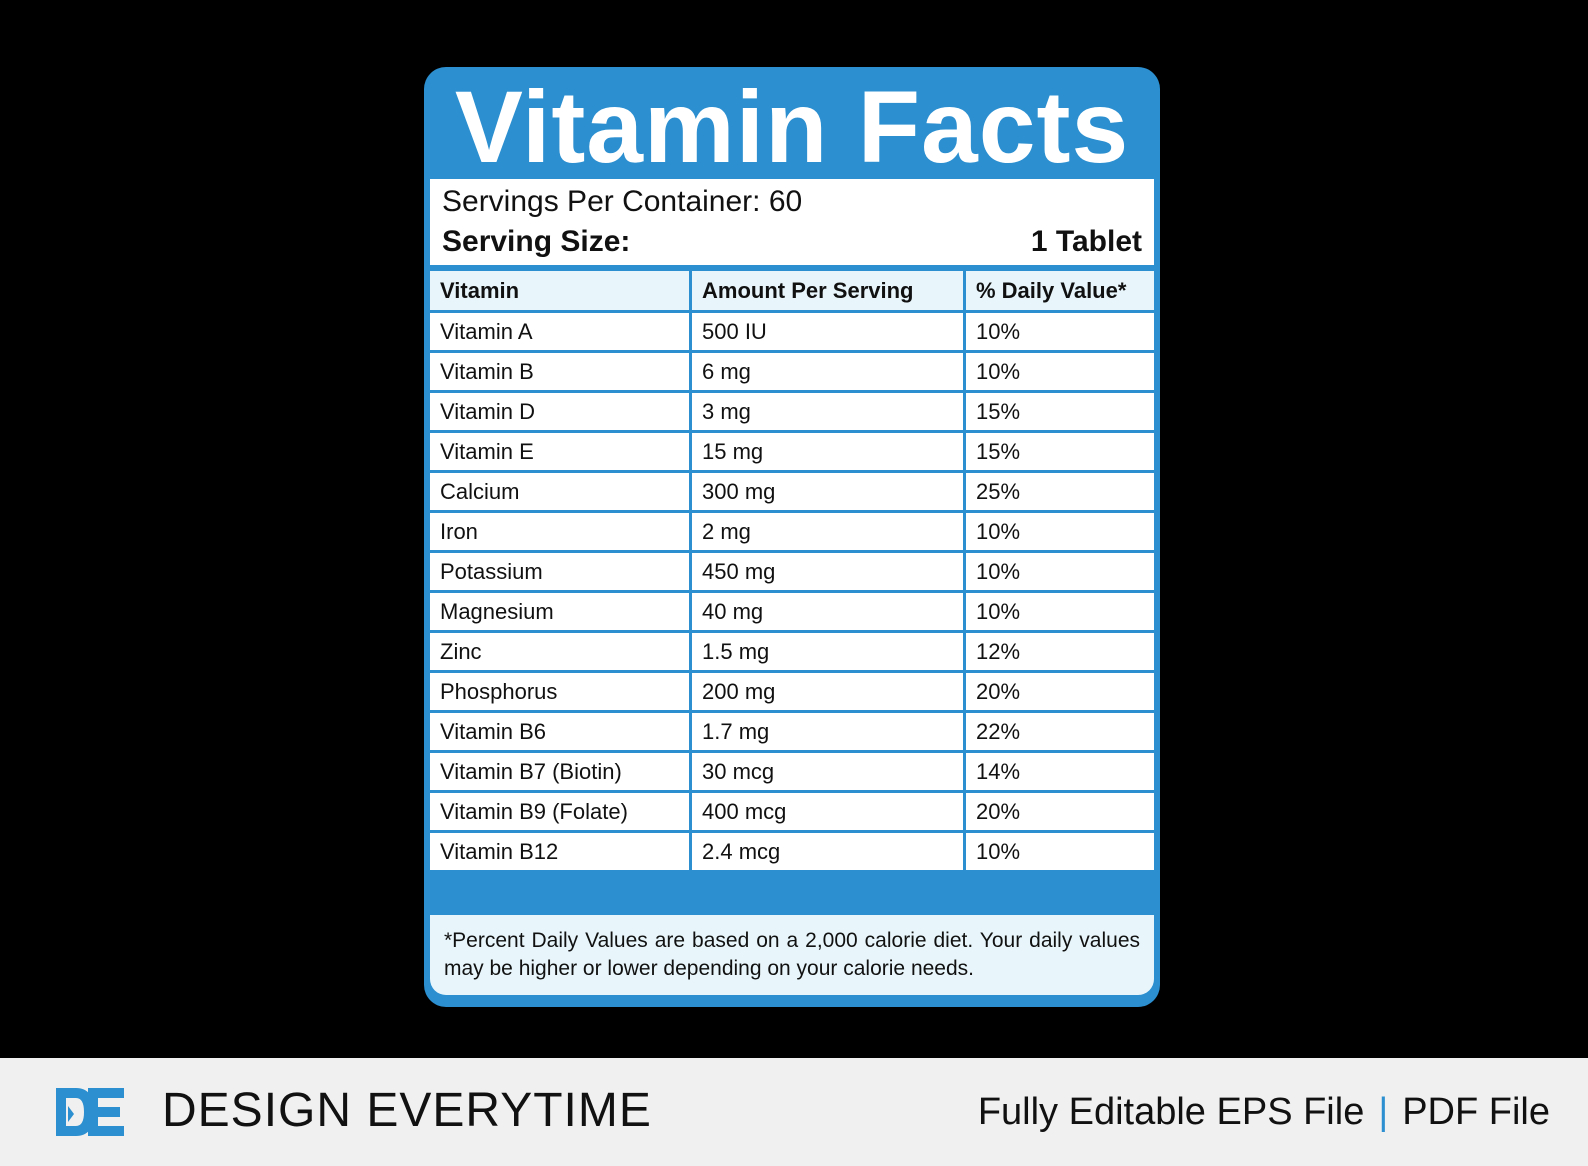 Image resolution: width=1588 pixels, height=1166 pixels. I want to click on vitamin-name-cell: Vitamin B12, so click(561, 853).